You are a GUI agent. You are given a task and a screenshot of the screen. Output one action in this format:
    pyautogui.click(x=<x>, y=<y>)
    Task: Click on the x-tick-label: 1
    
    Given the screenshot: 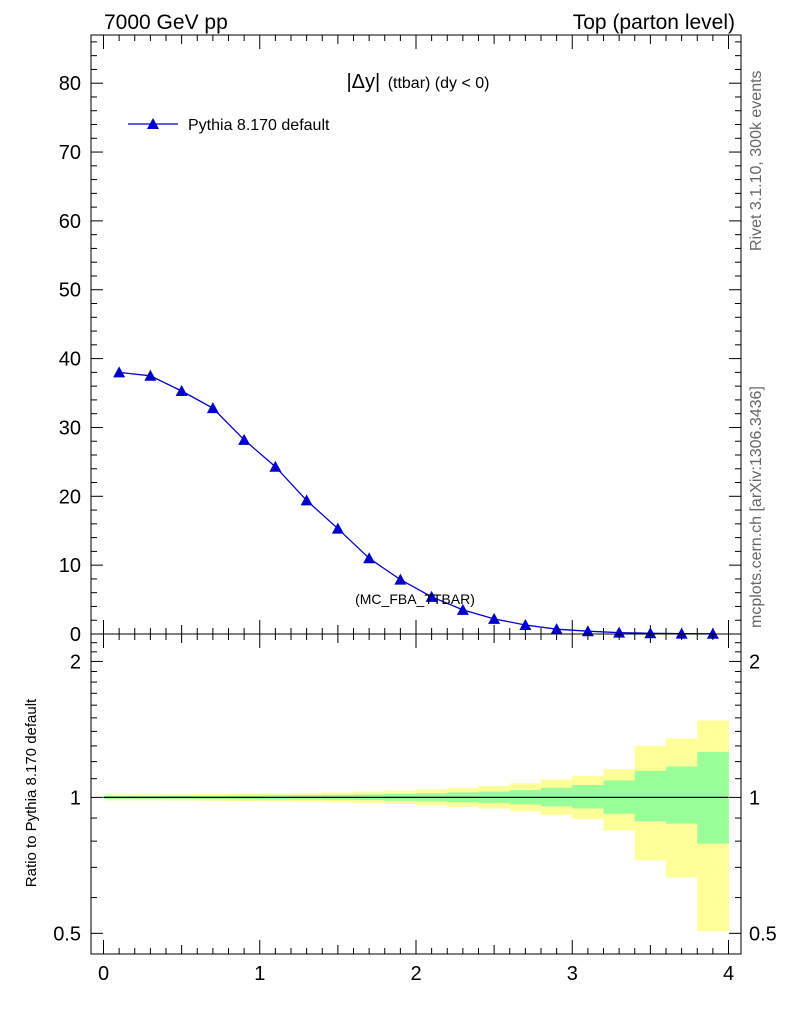 What is the action you would take?
    pyautogui.click(x=259, y=974)
    